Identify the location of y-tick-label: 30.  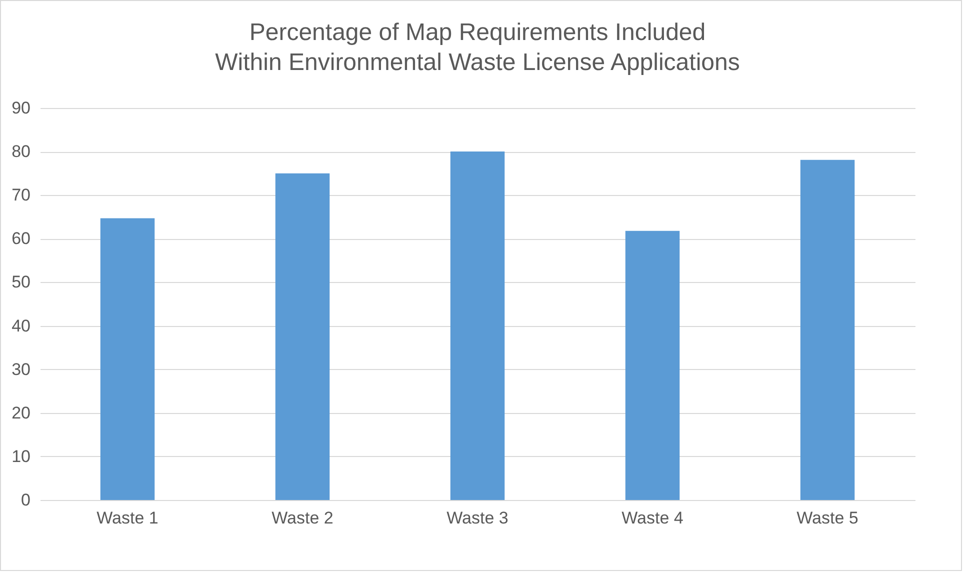
(21, 369).